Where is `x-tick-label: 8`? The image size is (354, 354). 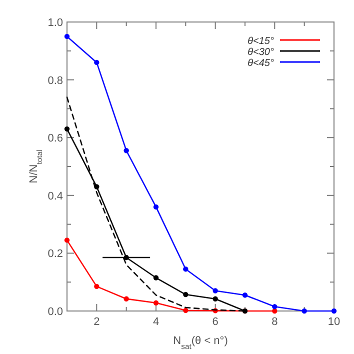
x-tick-label: 8 is located at coordinates (275, 322).